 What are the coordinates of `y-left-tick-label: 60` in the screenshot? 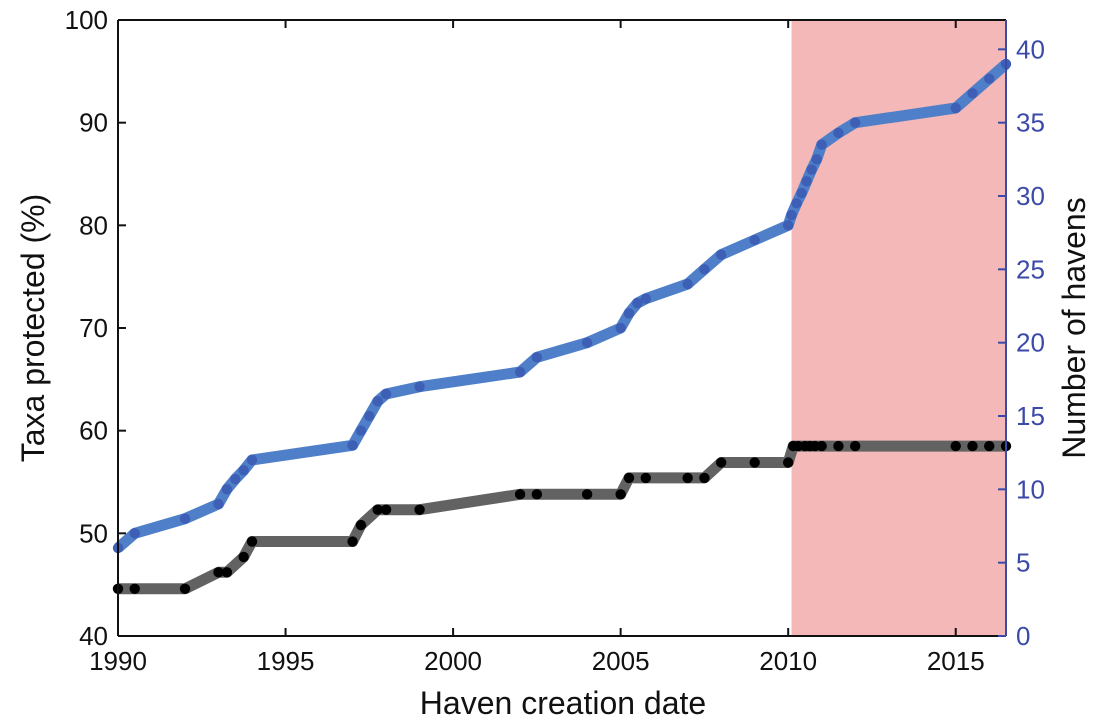 It's located at (93, 431).